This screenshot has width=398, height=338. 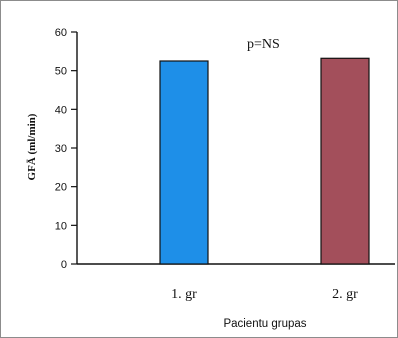 I want to click on x-tick-label: 2. gr, so click(x=345, y=294).